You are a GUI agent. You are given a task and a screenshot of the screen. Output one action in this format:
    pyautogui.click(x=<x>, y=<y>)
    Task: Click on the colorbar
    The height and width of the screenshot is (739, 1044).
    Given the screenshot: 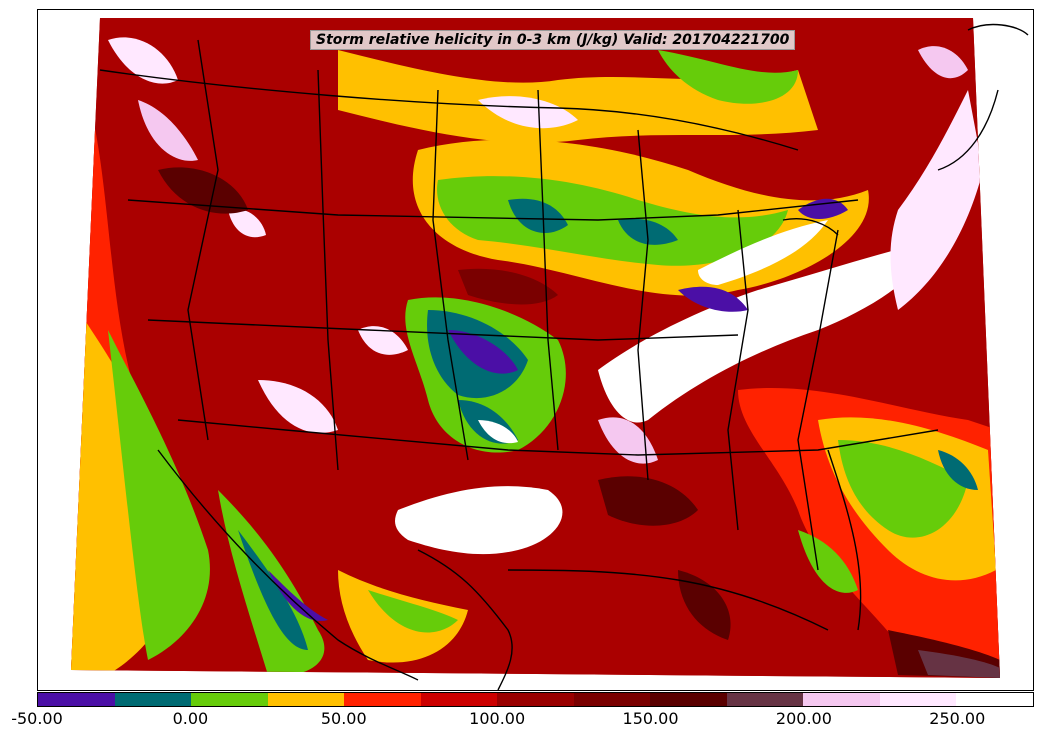 What is the action you would take?
    pyautogui.click(x=535, y=699)
    